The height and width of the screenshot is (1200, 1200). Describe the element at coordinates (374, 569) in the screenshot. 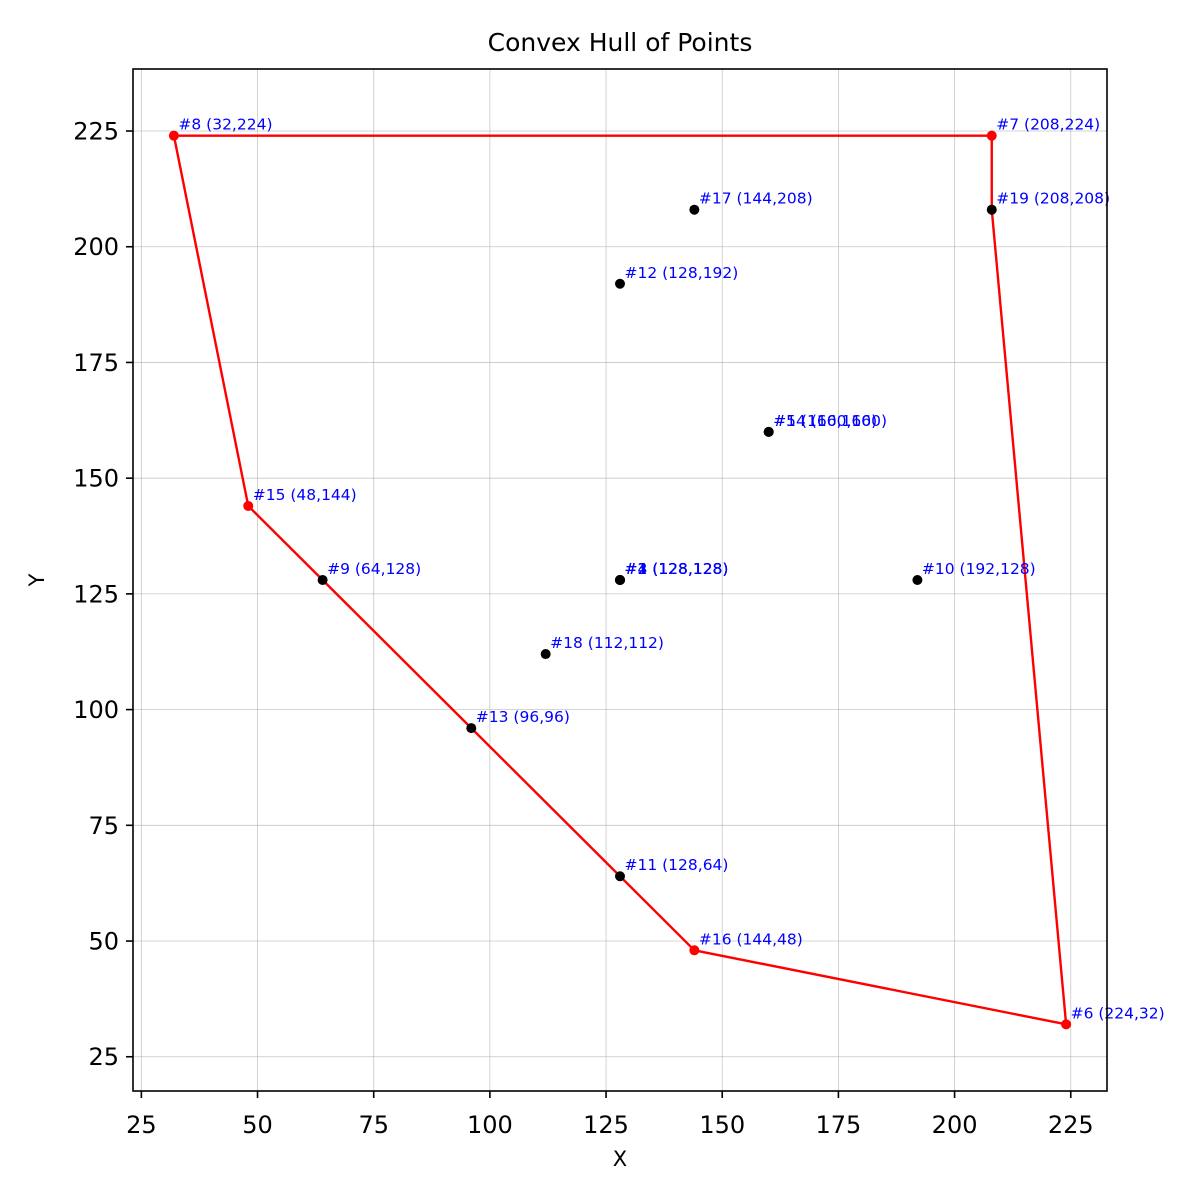

I see `point-label: #9 (64,128)` at that location.